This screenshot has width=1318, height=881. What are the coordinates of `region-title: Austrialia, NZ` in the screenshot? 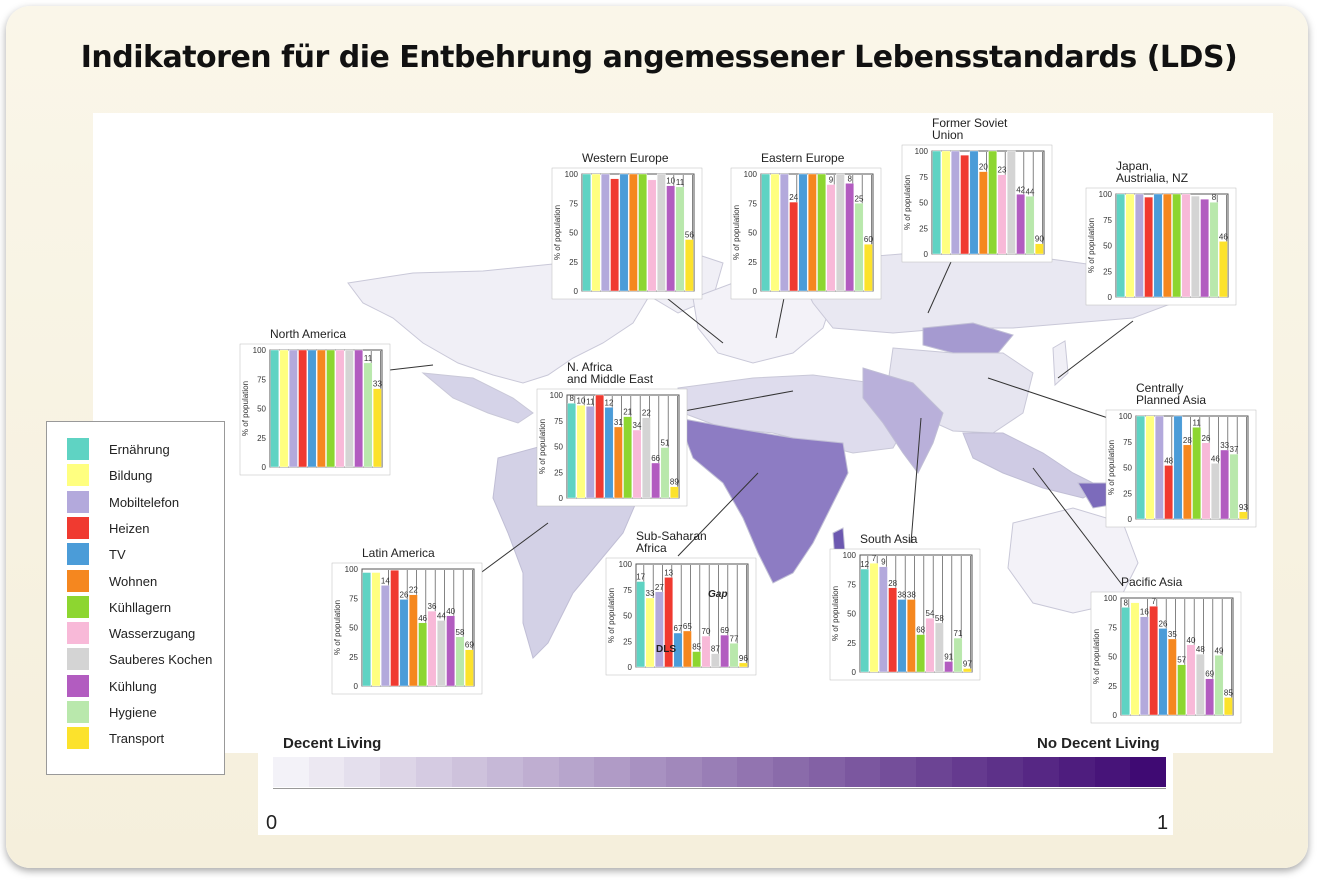 It's located at (1152, 178).